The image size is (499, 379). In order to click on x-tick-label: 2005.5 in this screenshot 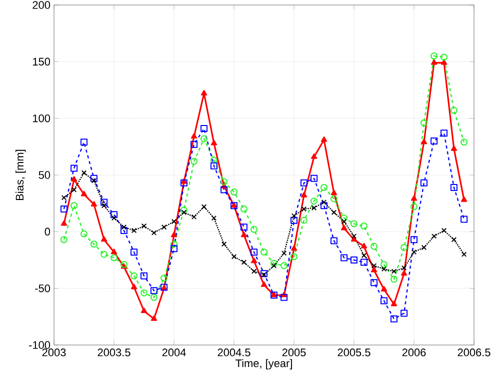, I will do `click(354, 352)`.